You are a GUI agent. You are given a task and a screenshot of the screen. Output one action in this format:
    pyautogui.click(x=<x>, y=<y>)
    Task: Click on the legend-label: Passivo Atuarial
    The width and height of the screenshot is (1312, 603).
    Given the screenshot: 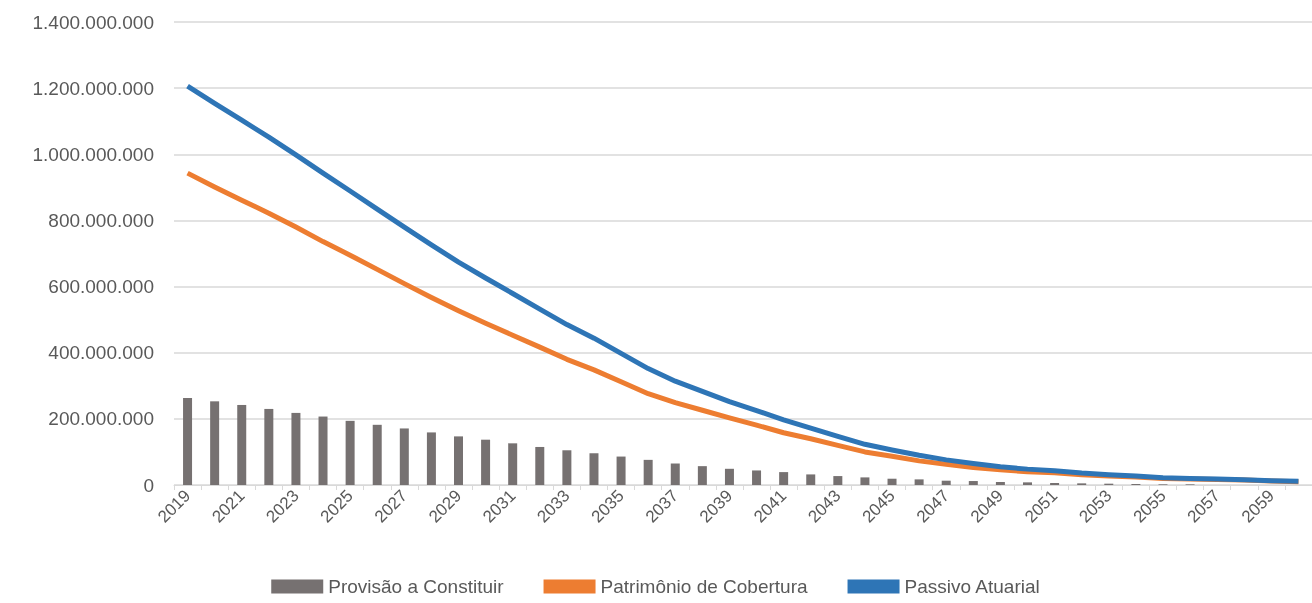 What is the action you would take?
    pyautogui.click(x=972, y=586)
    